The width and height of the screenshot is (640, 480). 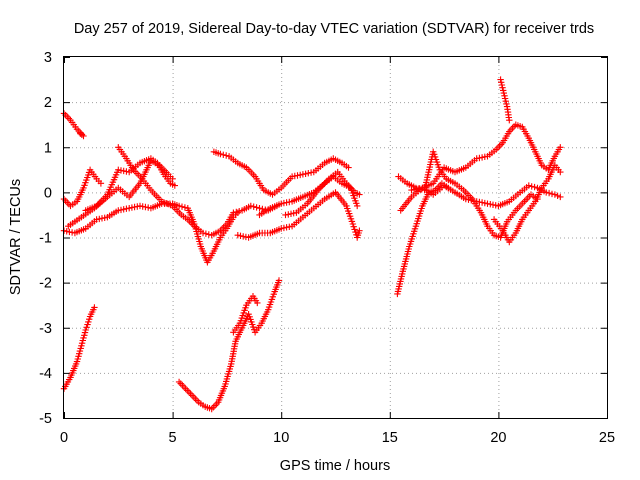 What do you see at coordinates (245, 314) in the screenshot?
I see `series-trace-i` at bounding box center [245, 314].